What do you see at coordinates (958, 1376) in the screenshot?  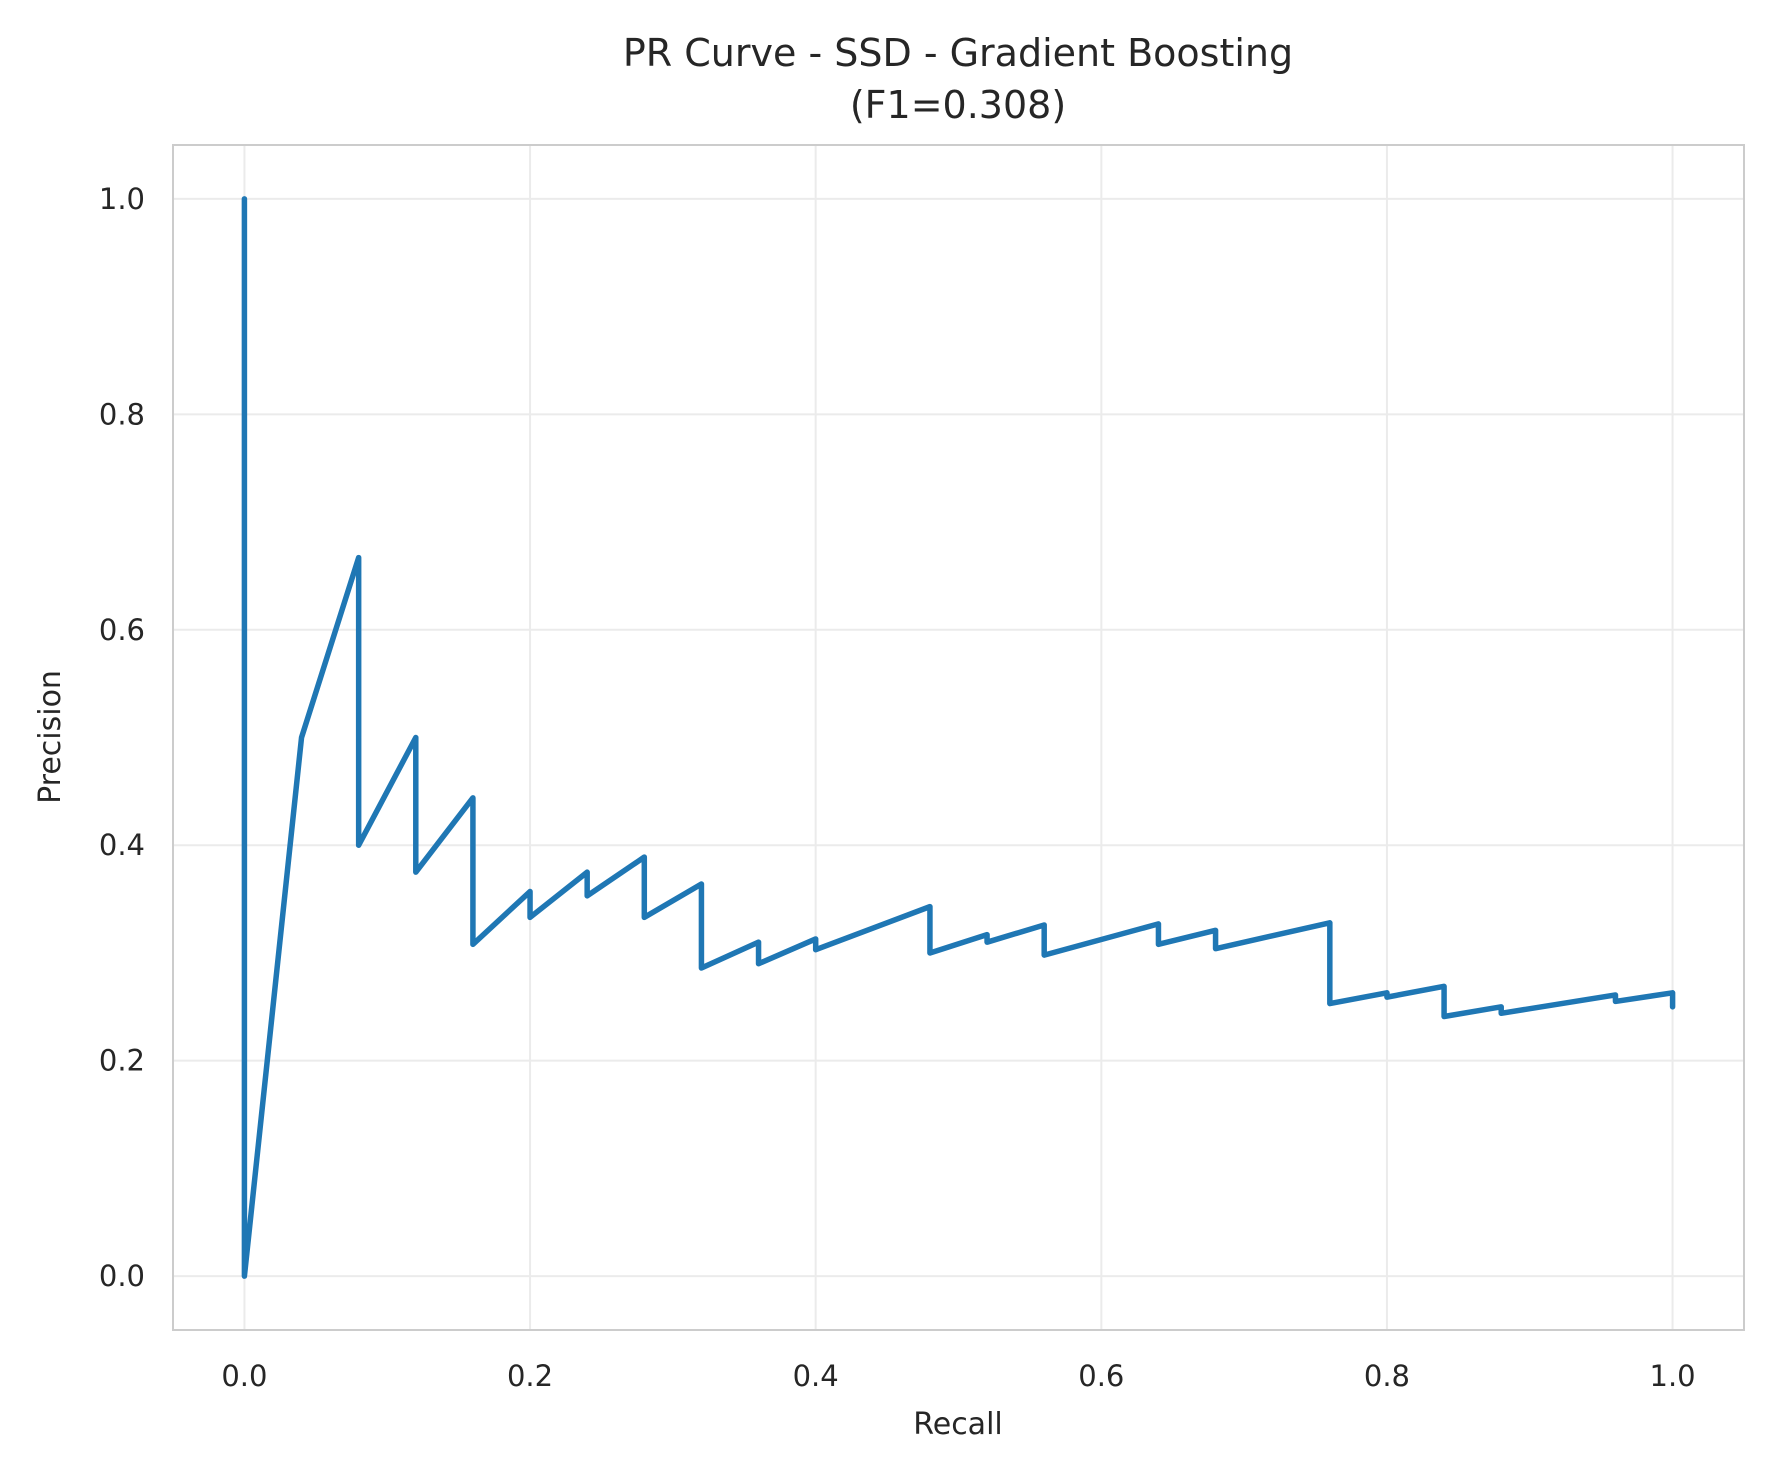 I see `x-tick-labels: 0.0 0.2 0.4 0.6 0.8 1.0` at bounding box center [958, 1376].